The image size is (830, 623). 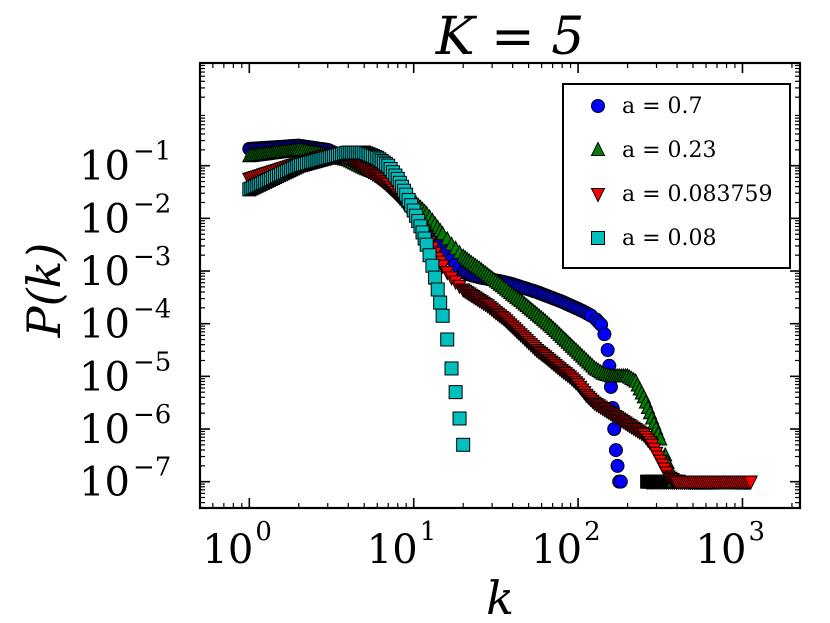 I want to click on legend-label: a = 0.08, so click(x=669, y=238).